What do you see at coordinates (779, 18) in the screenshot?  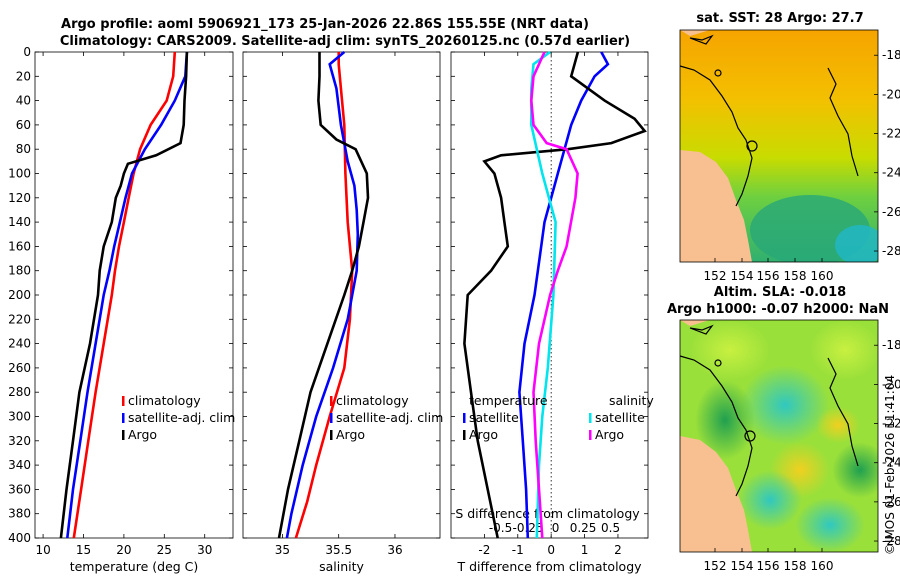 I see `sst-map-title: sat. SST: 28 Argo: 27.7` at bounding box center [779, 18].